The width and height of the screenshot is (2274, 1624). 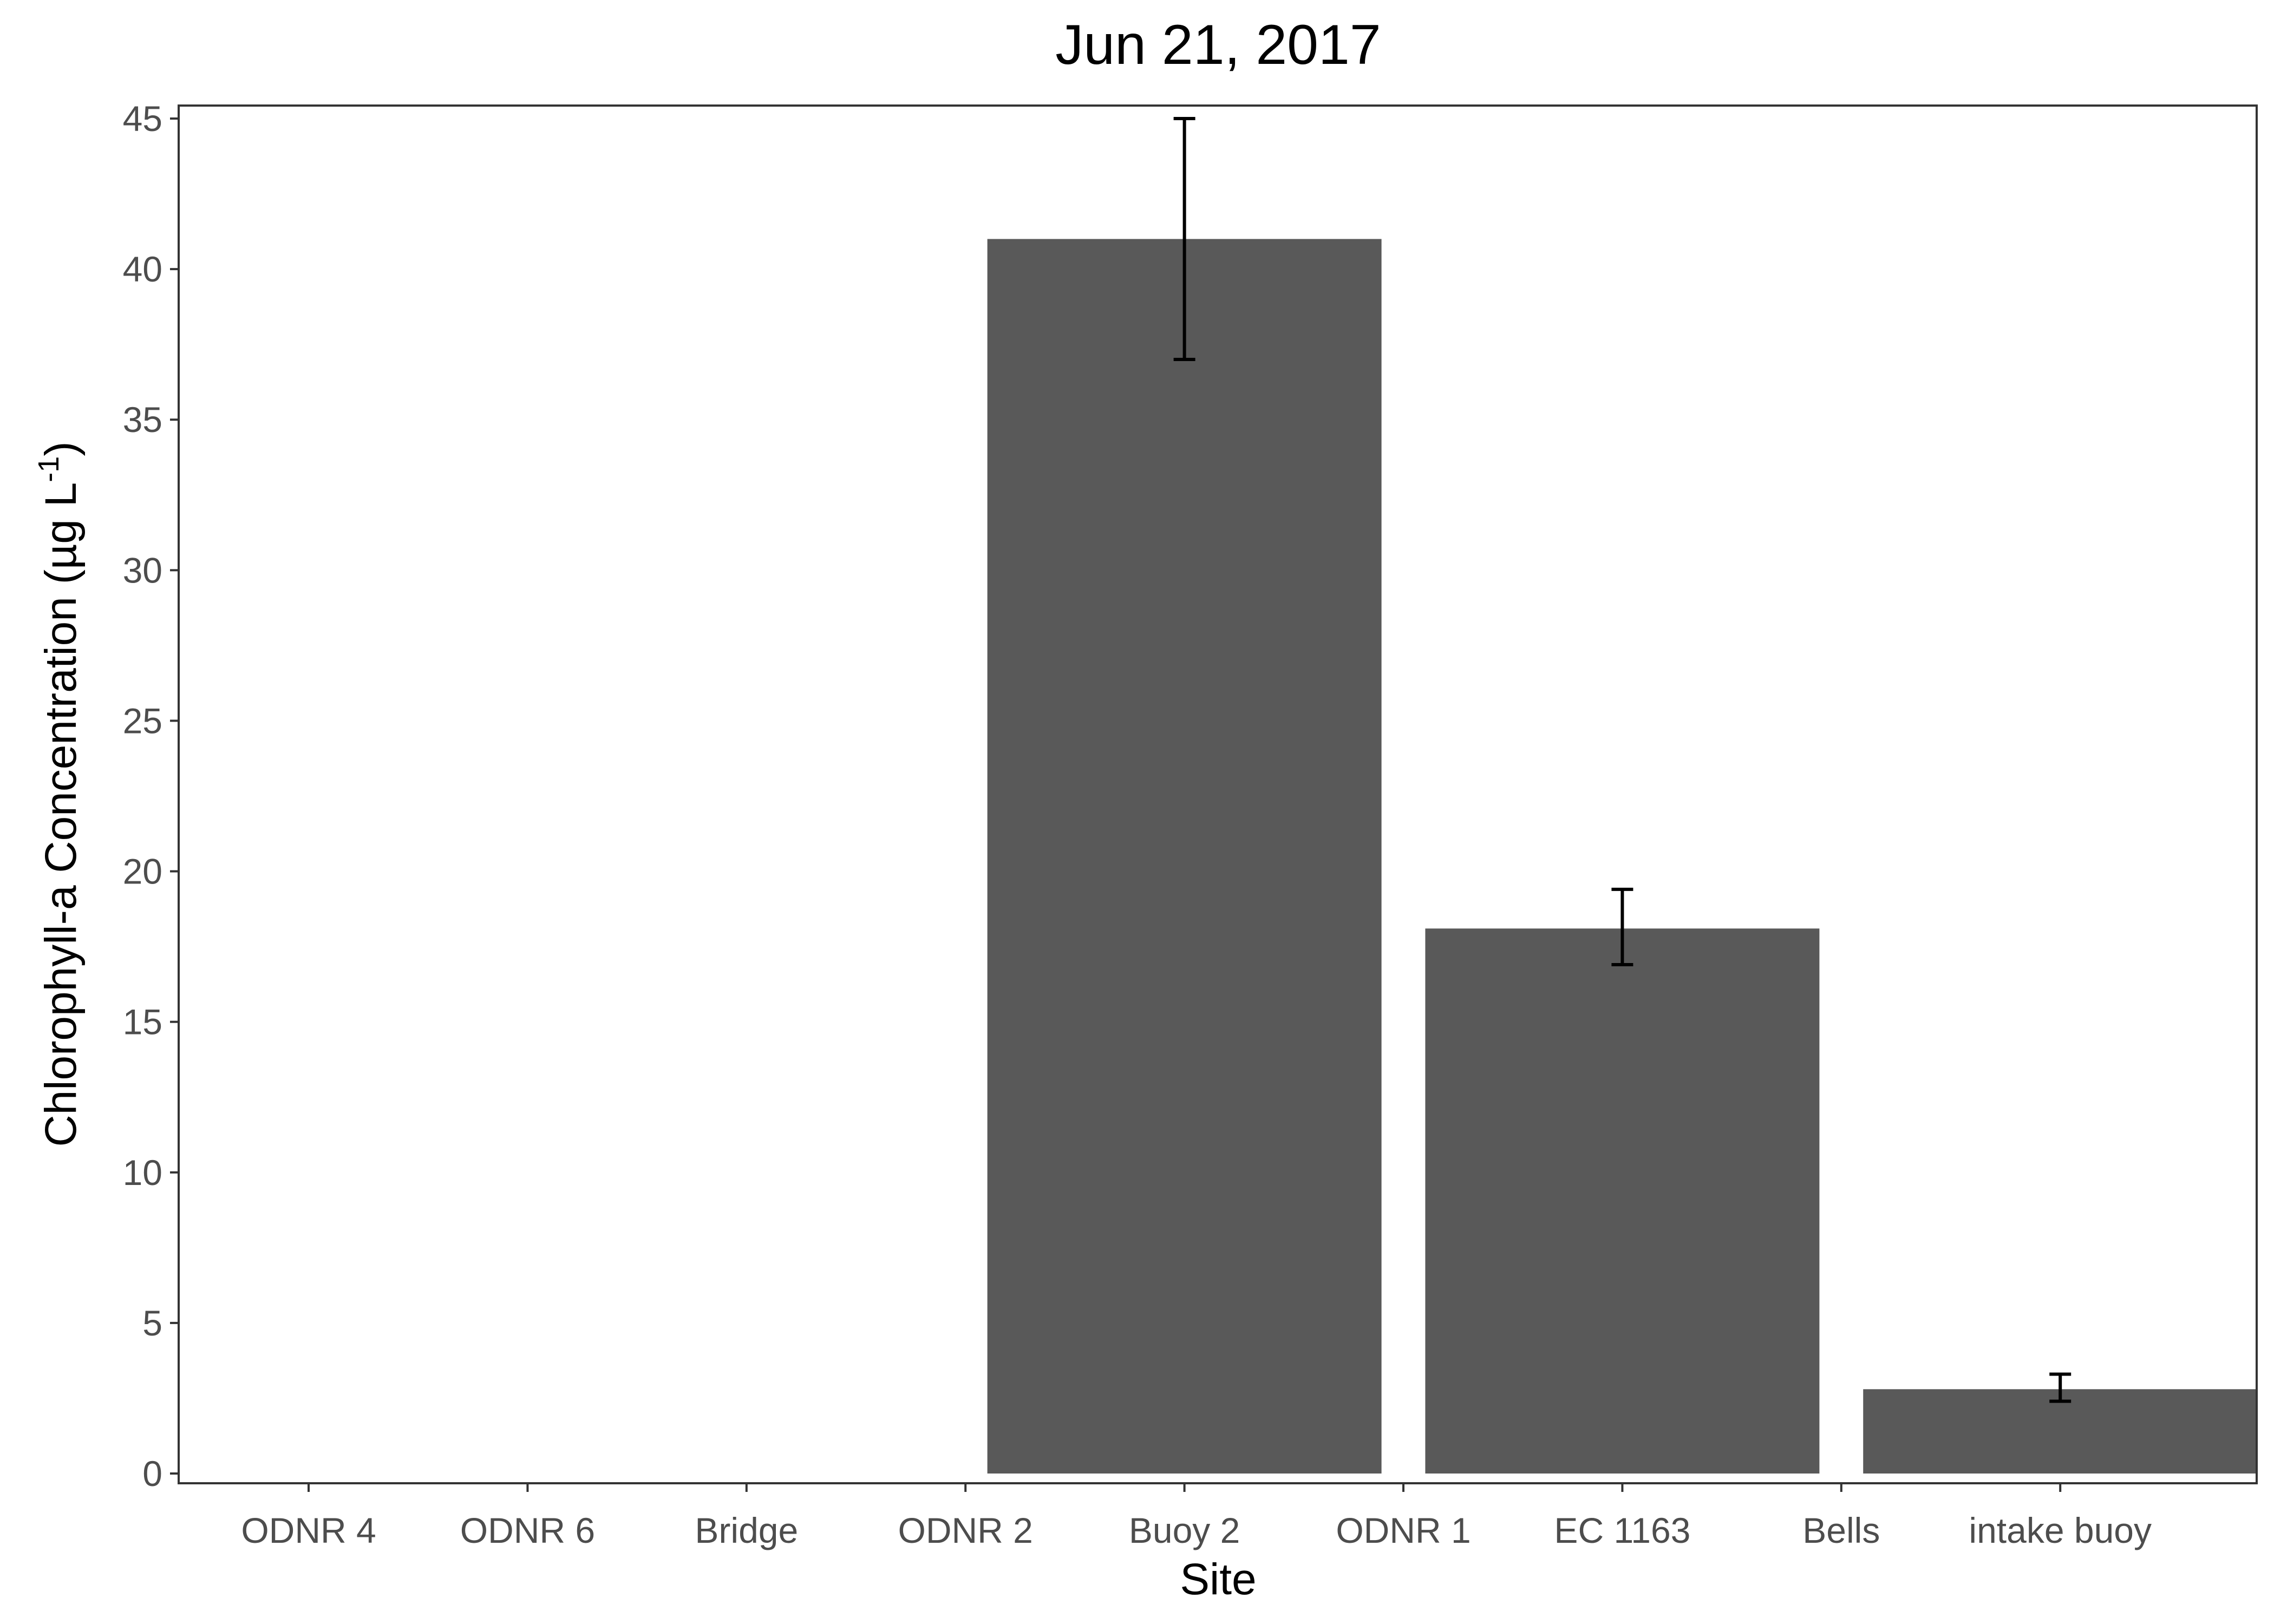 What do you see at coordinates (143, 720) in the screenshot?
I see `y-tick-label: 25` at bounding box center [143, 720].